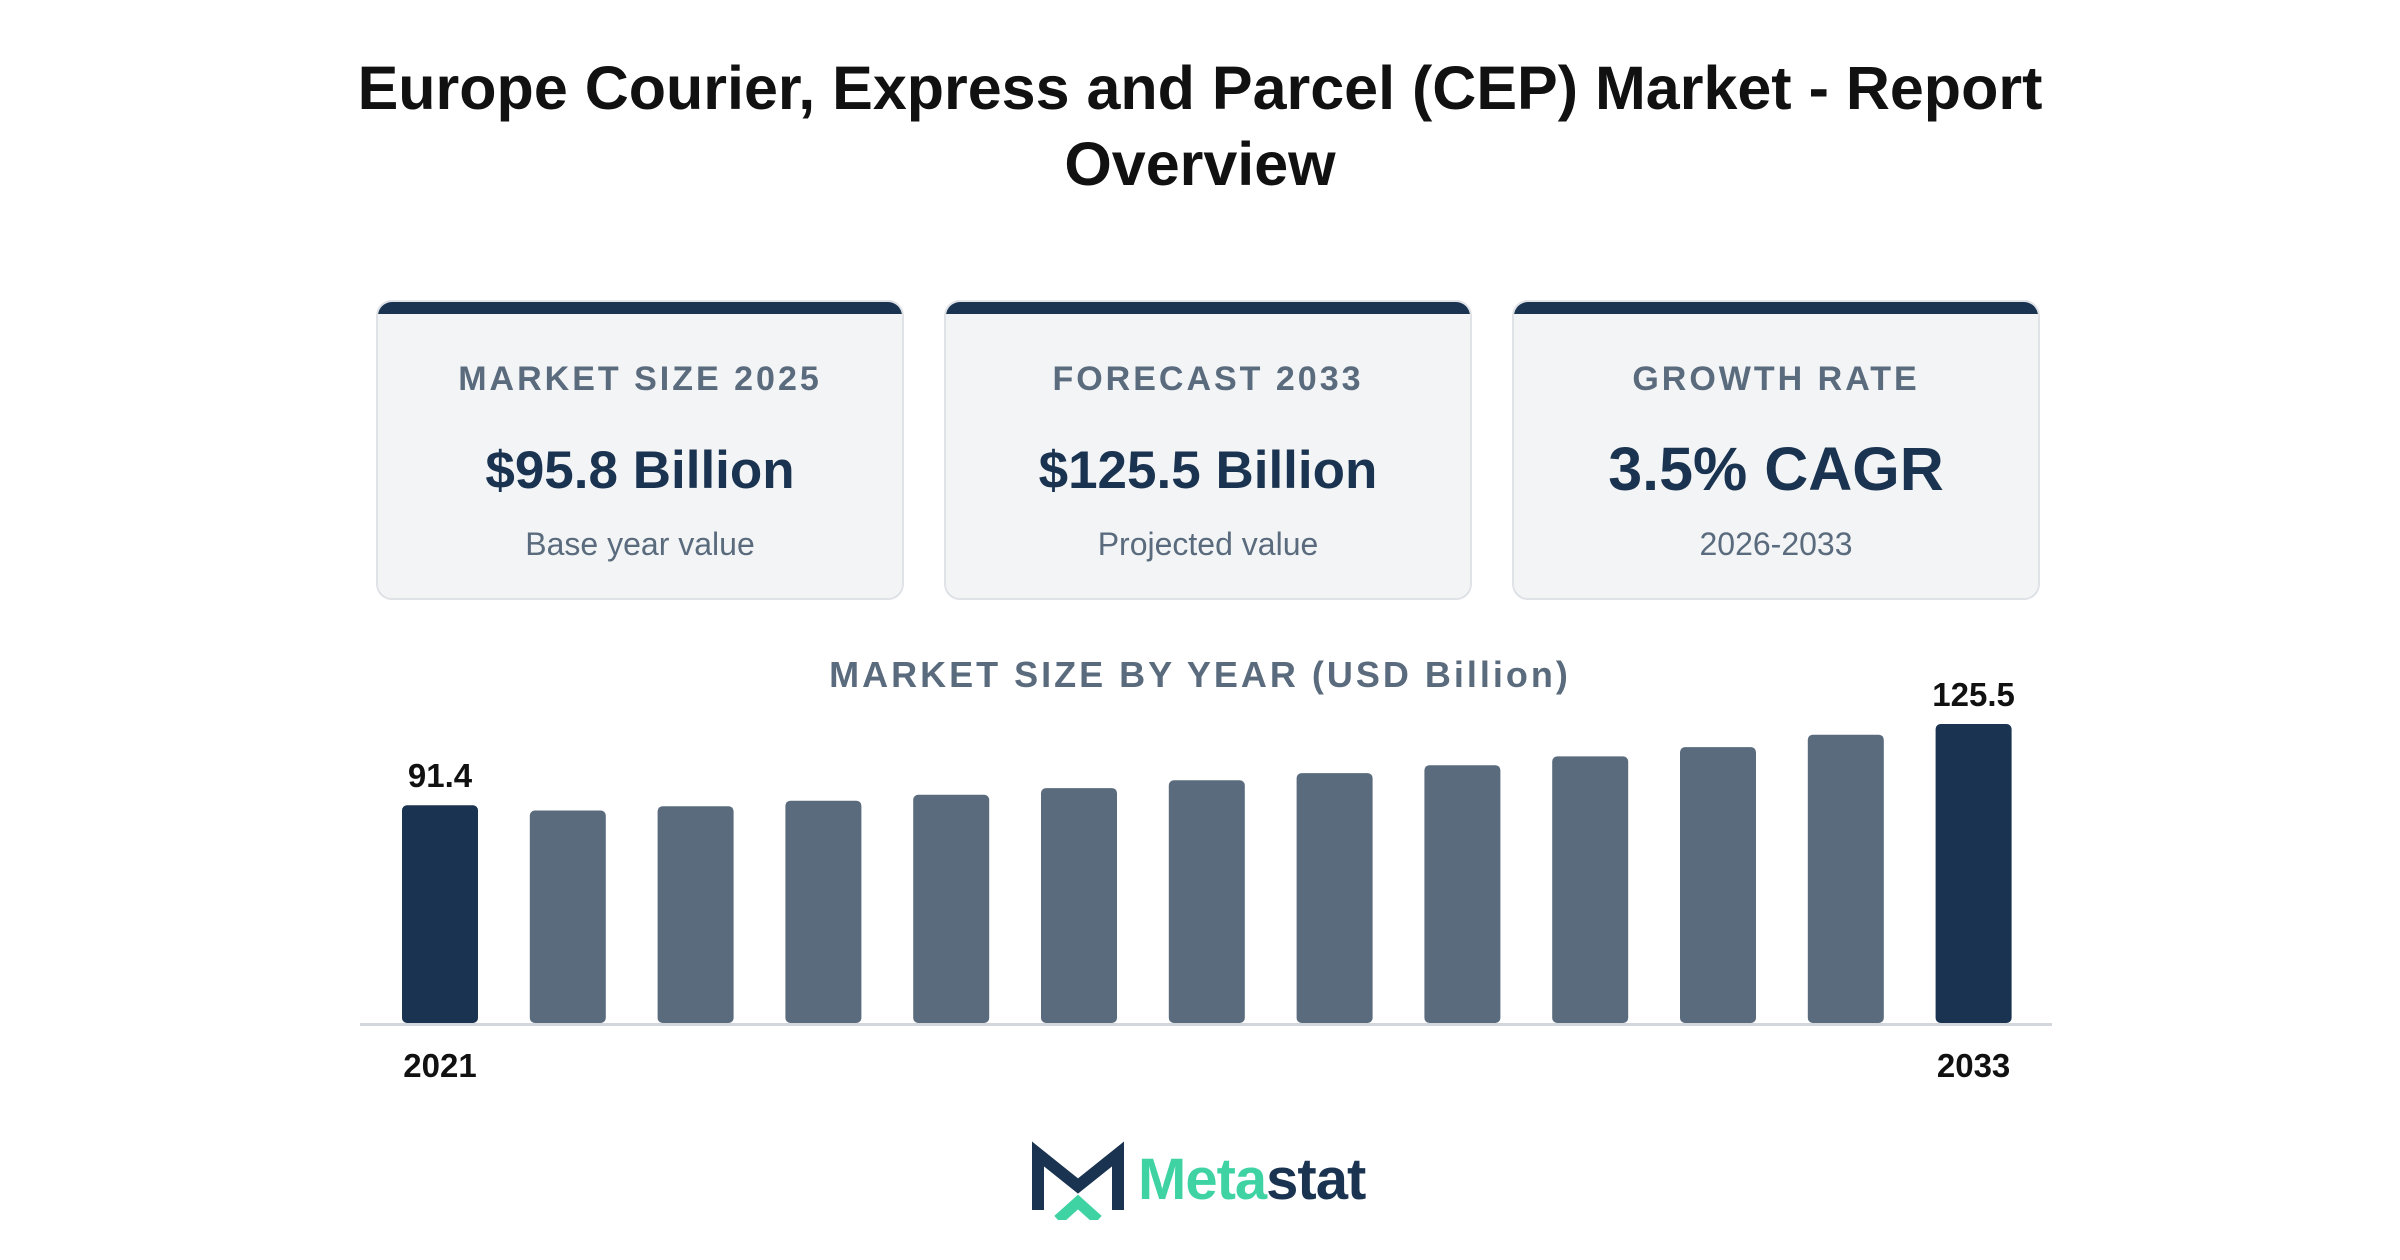  What do you see at coordinates (567, 916) in the screenshot?
I see `bar-2022` at bounding box center [567, 916].